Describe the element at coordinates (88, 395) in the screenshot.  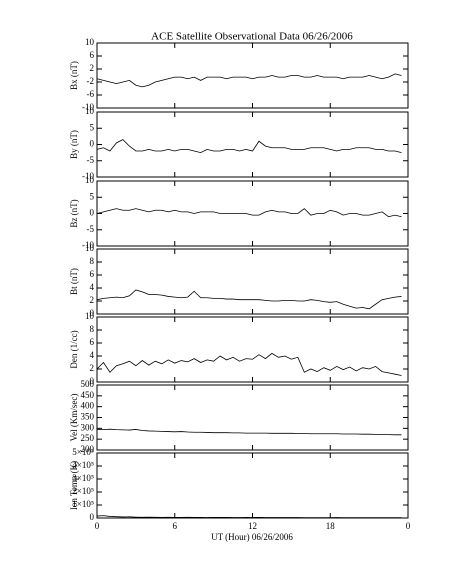
I see `y-tick-label: 450` at that location.